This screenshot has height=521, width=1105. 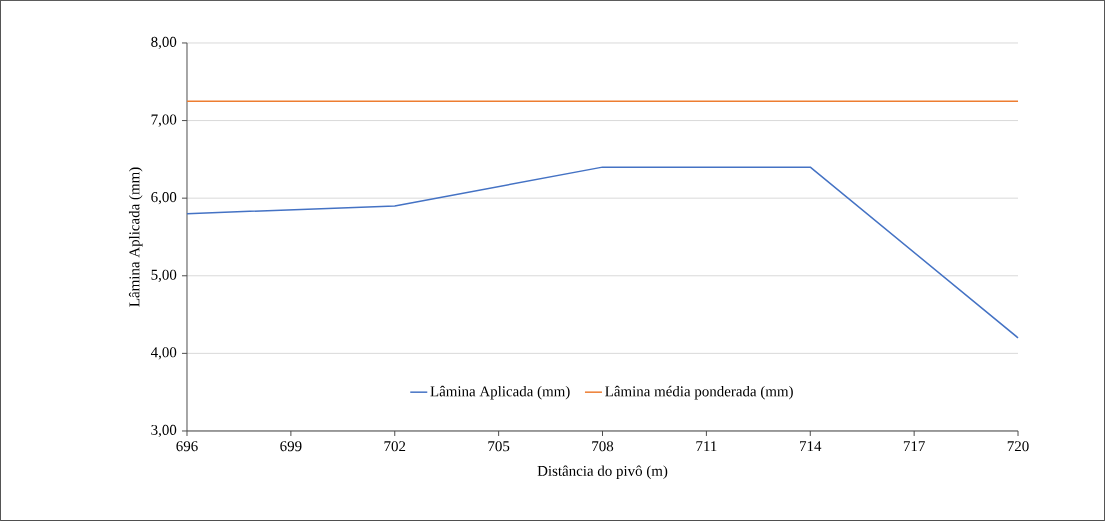 I want to click on x-tick-label: 705, so click(x=499, y=446).